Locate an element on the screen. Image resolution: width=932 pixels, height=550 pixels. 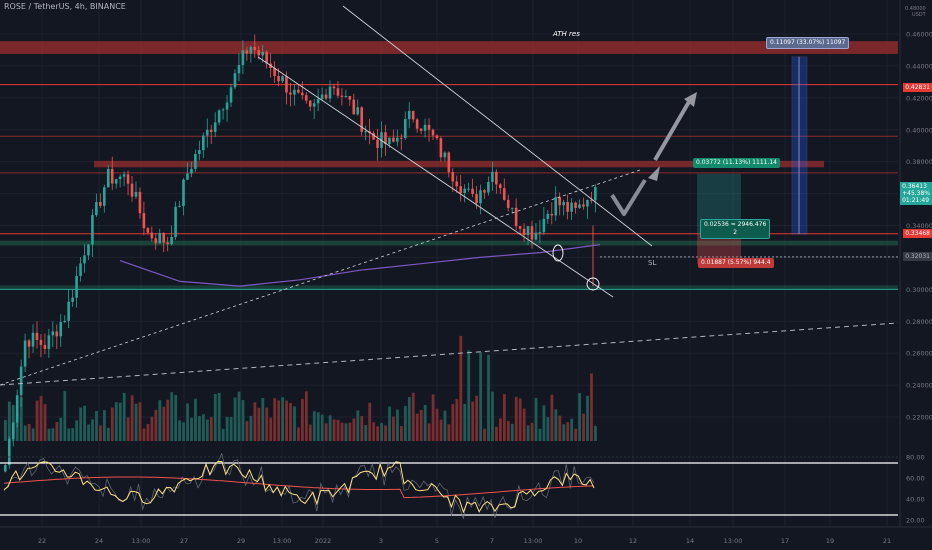
time-tick-label: 3 is located at coordinates (381, 541).